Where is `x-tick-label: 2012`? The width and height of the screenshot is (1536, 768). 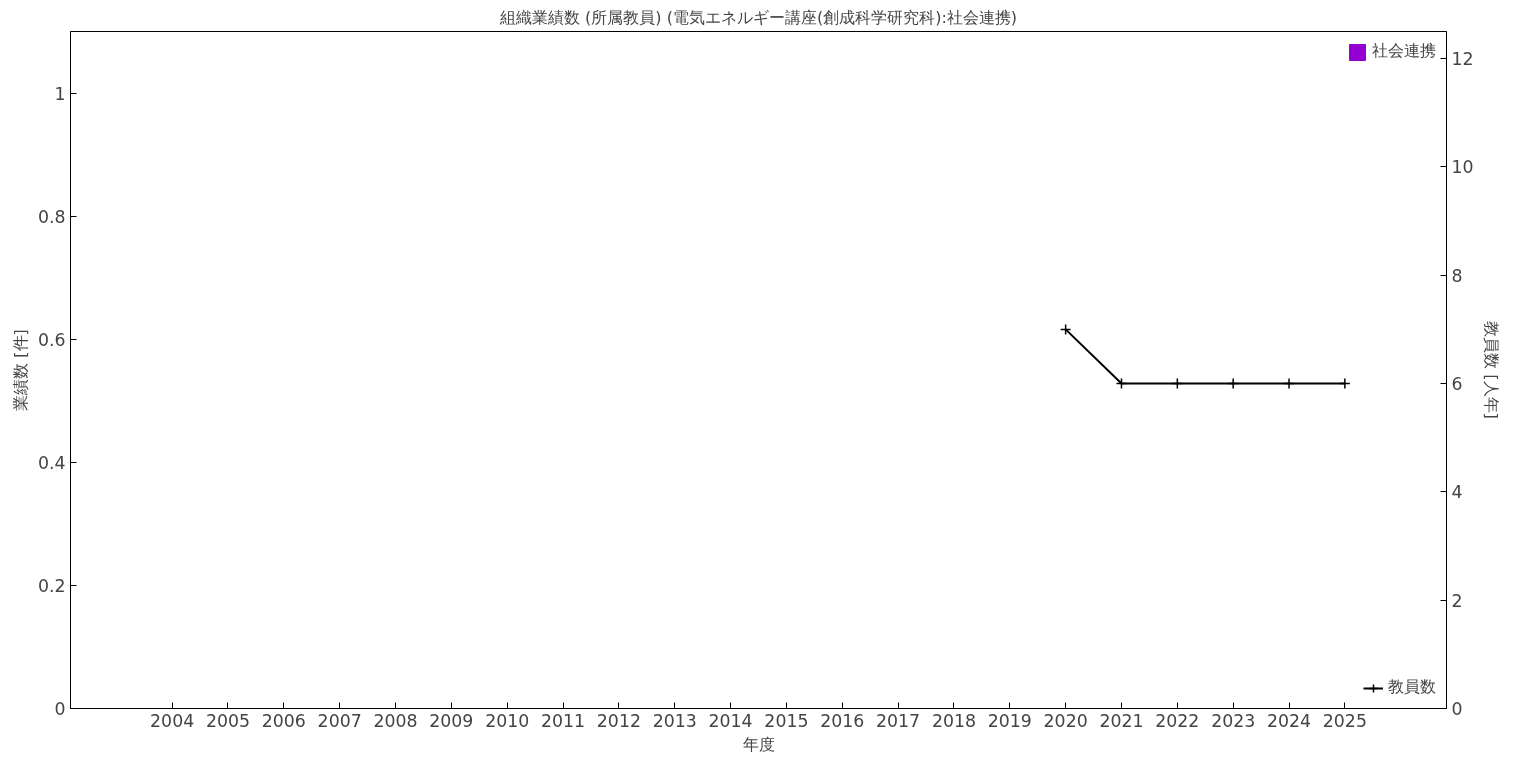 x-tick-label: 2012 is located at coordinates (618, 720).